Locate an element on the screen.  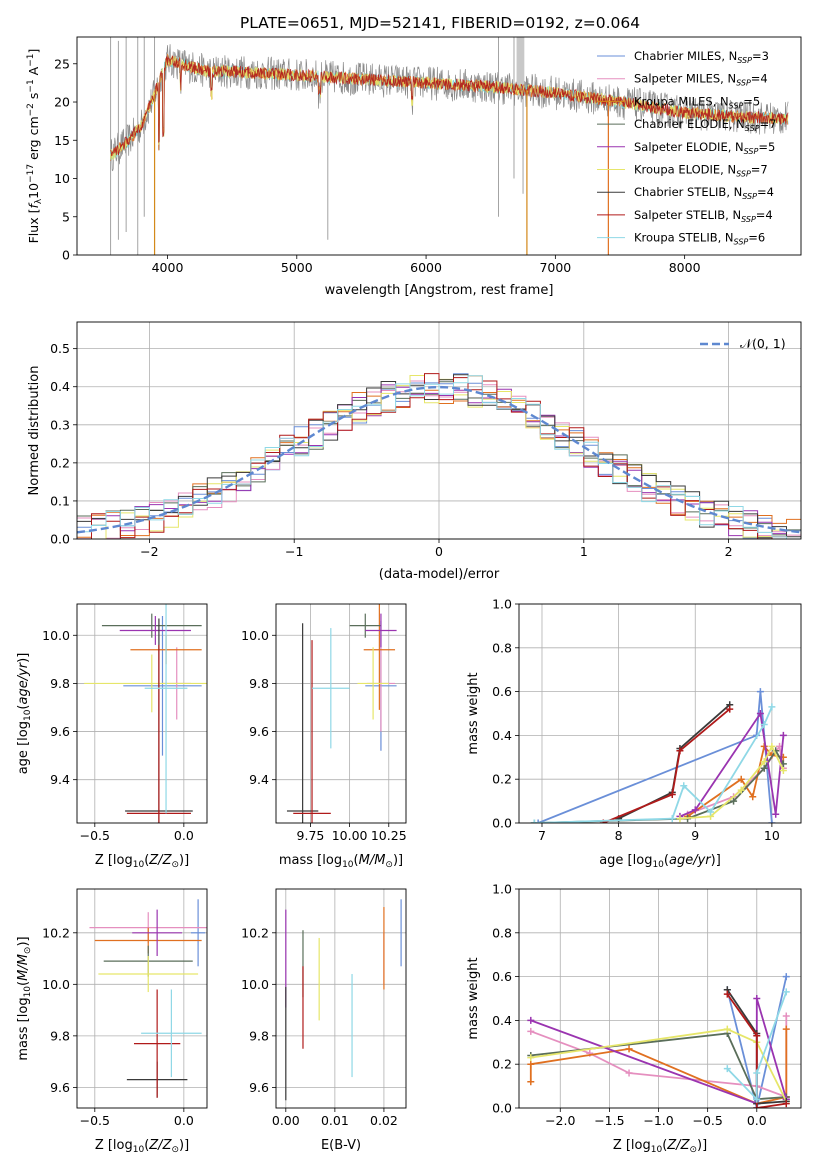
spectrum-xtick-label: 7000 is located at coordinates (555, 267).